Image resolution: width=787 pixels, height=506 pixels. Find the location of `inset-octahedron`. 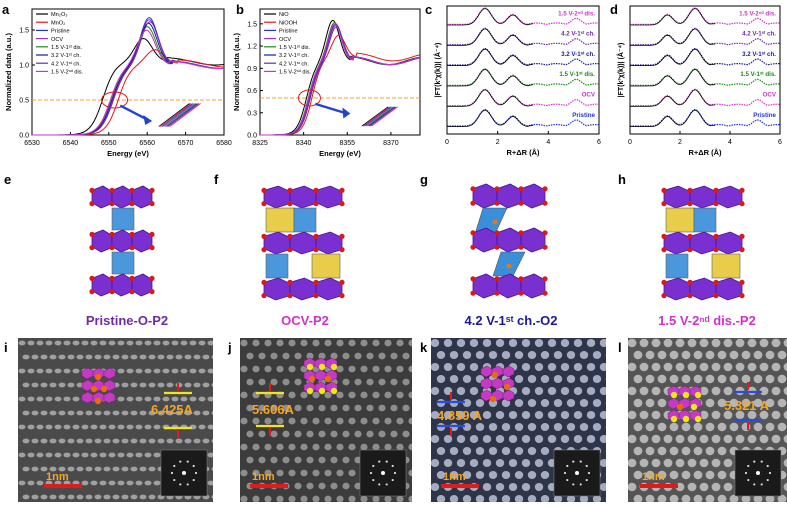

inset-octahedron is located at coordinates (87, 397).